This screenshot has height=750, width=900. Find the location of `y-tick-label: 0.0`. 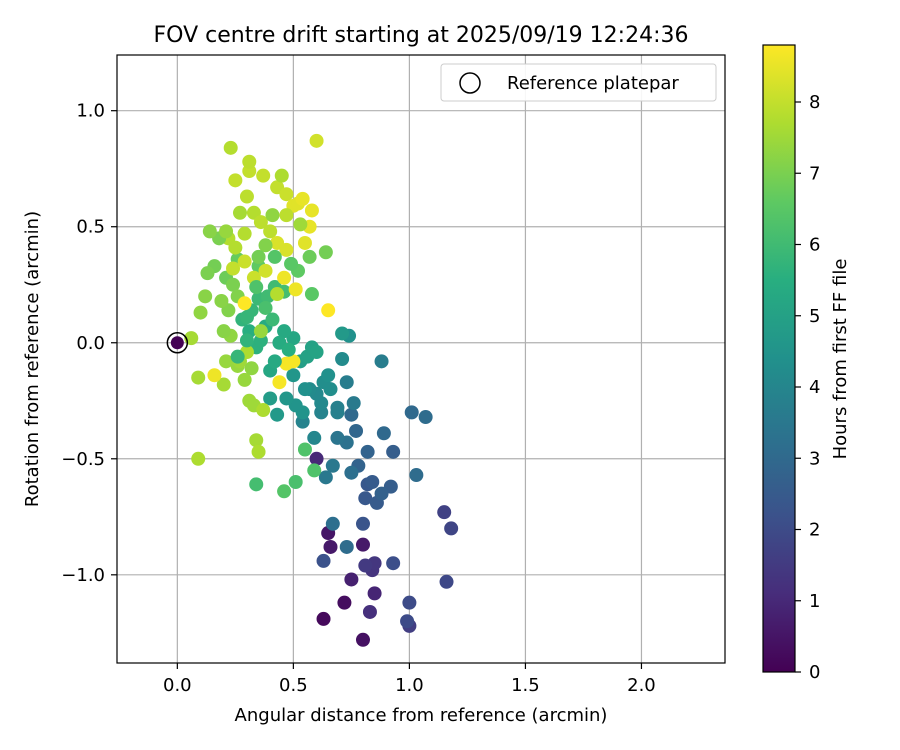

y-tick-label: 0.0 is located at coordinates (90, 343).